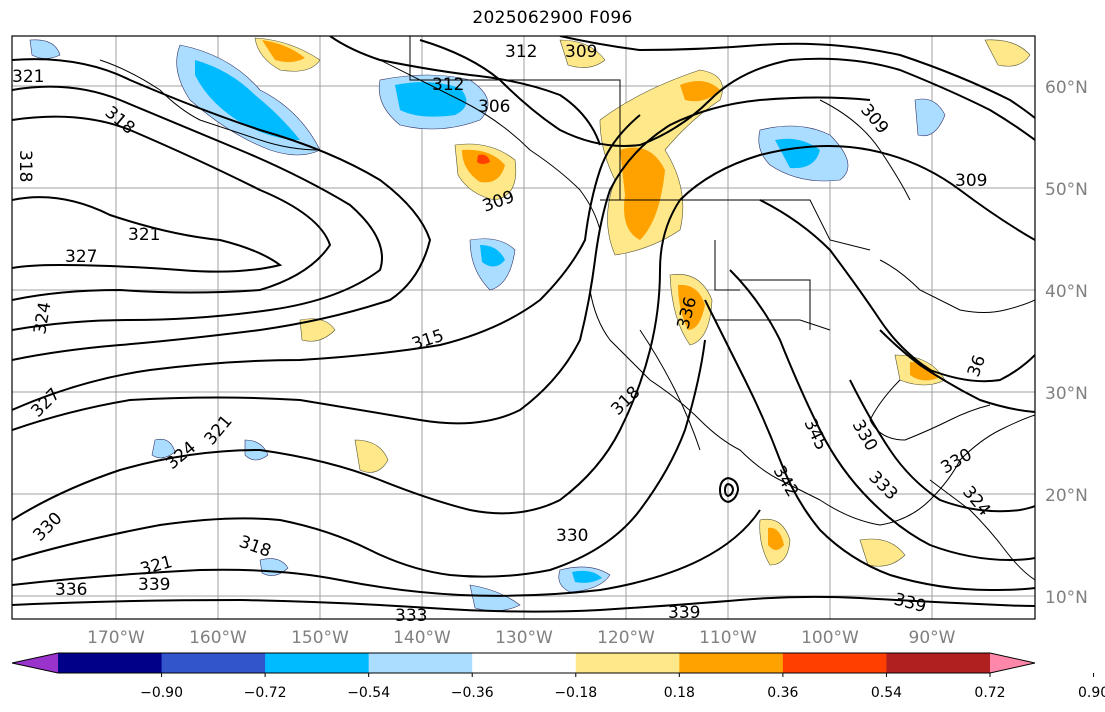  What do you see at coordinates (1091, 693) in the screenshot?
I see `colorbar-label: 0.90` at bounding box center [1091, 693].